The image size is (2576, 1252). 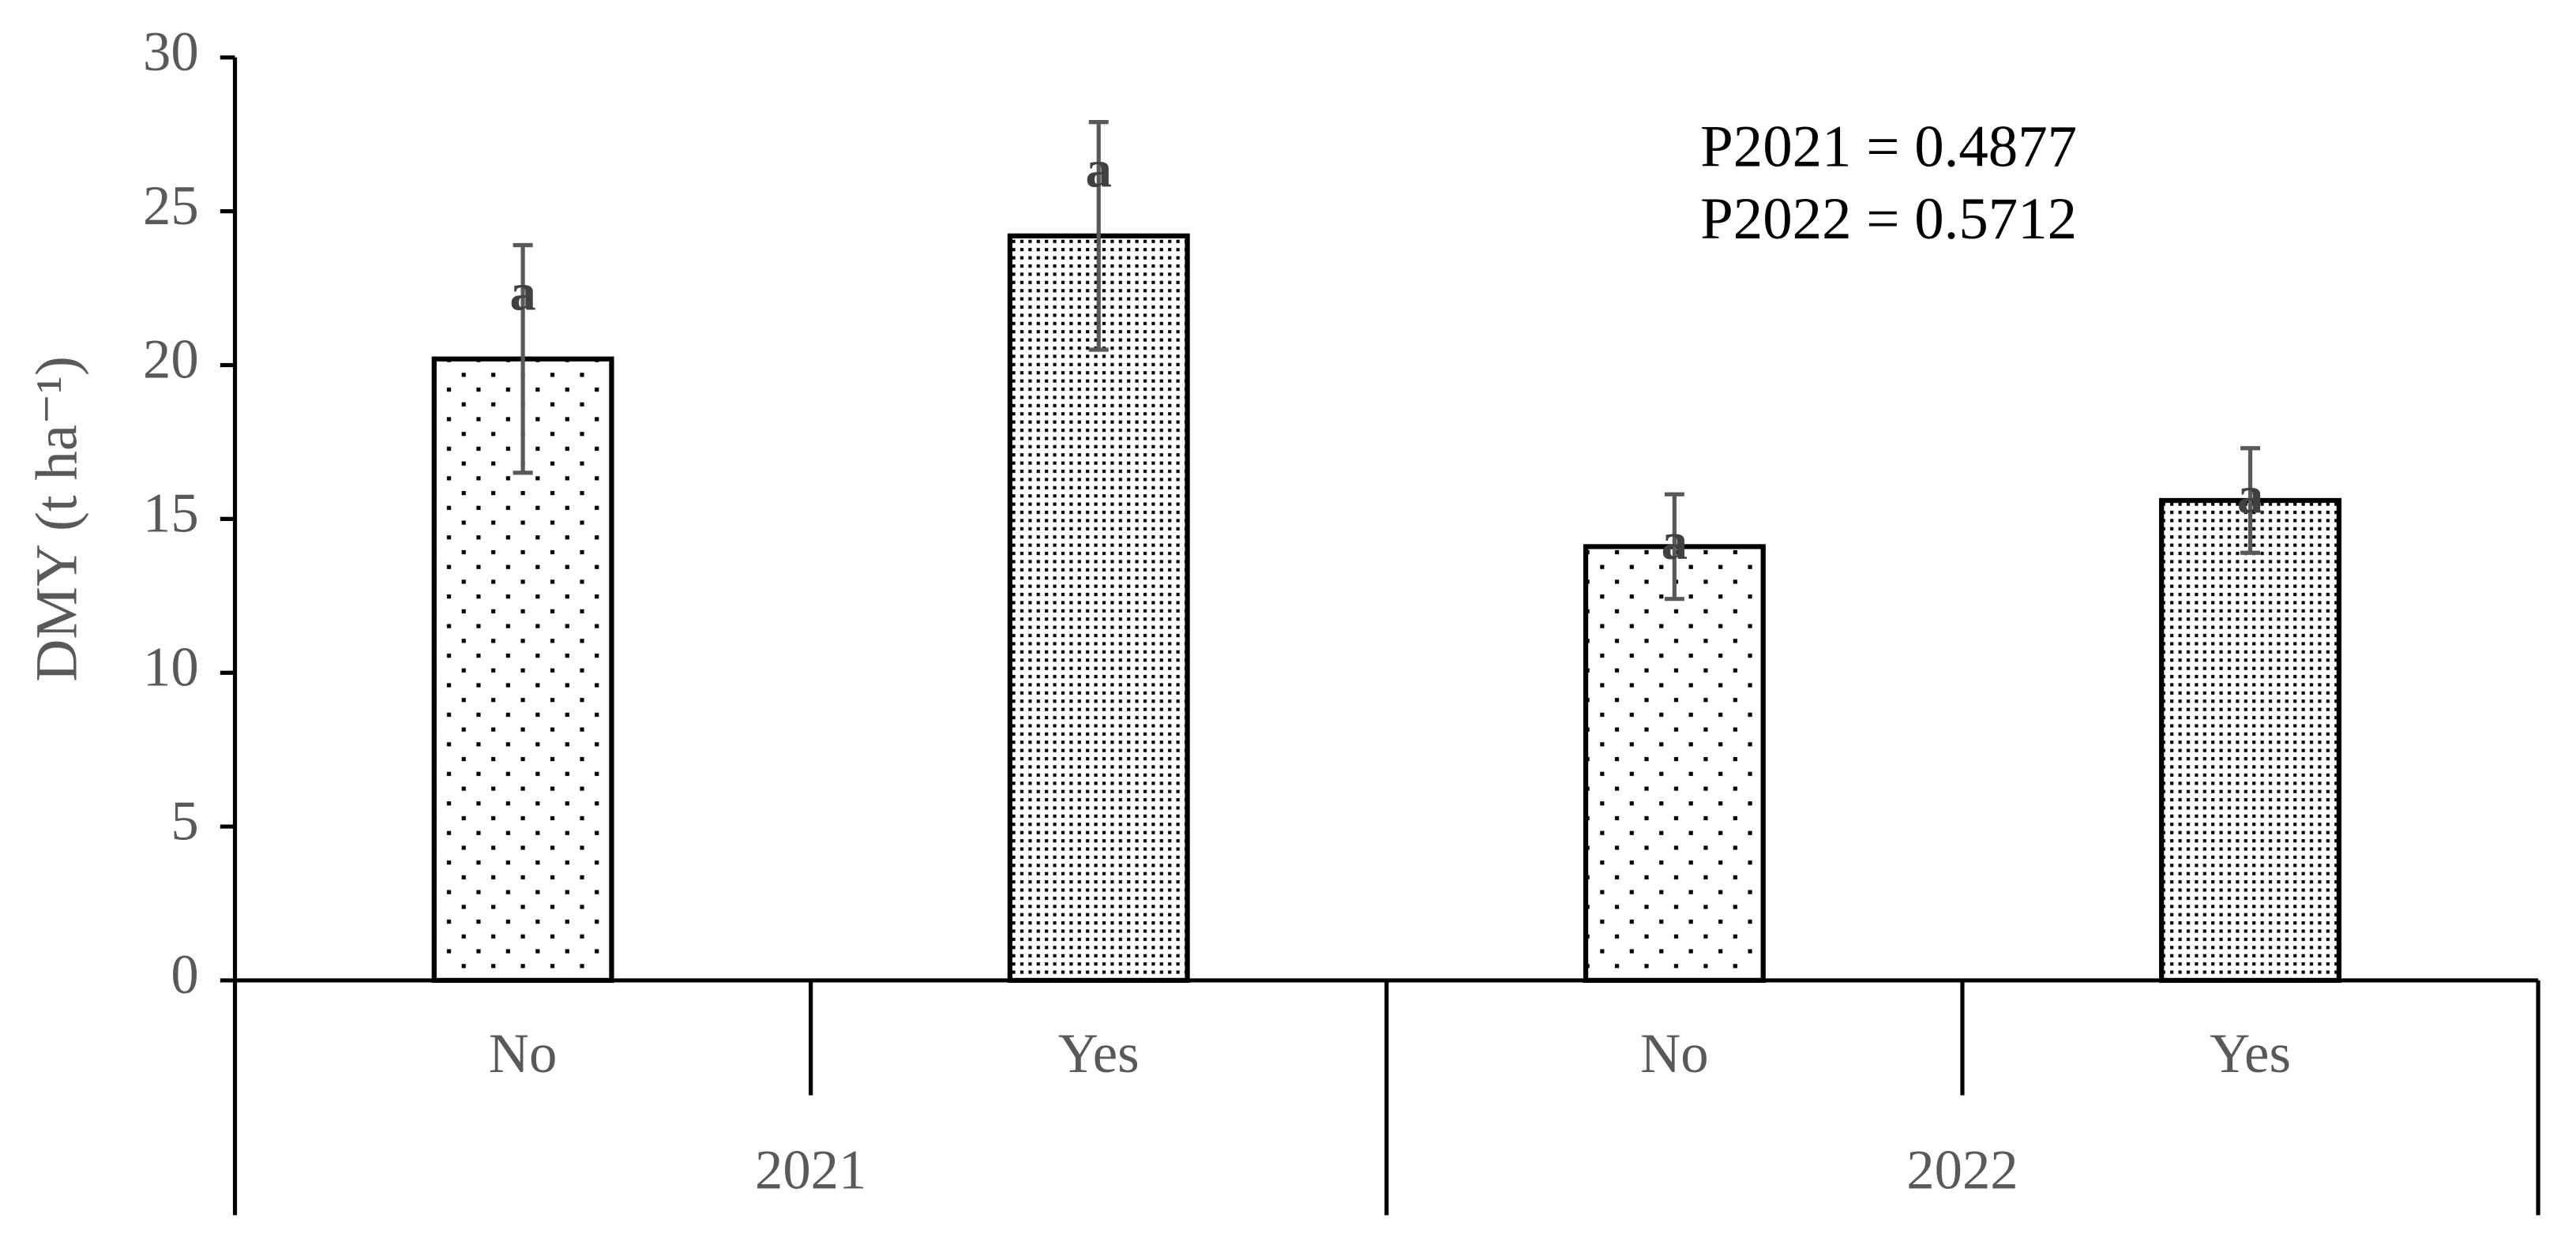 I want to click on y-axis-label: DMY (t ha⁻¹), so click(x=56, y=519).